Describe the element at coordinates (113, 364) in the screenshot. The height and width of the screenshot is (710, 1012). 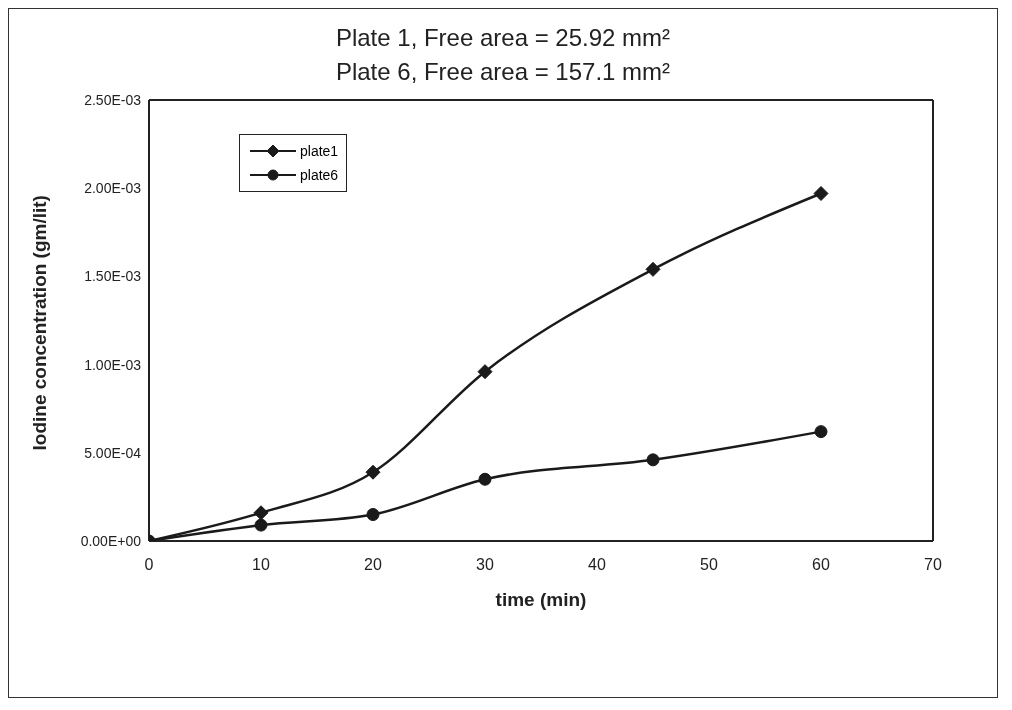
I see `y-tick-label: 1.00E-03` at that location.